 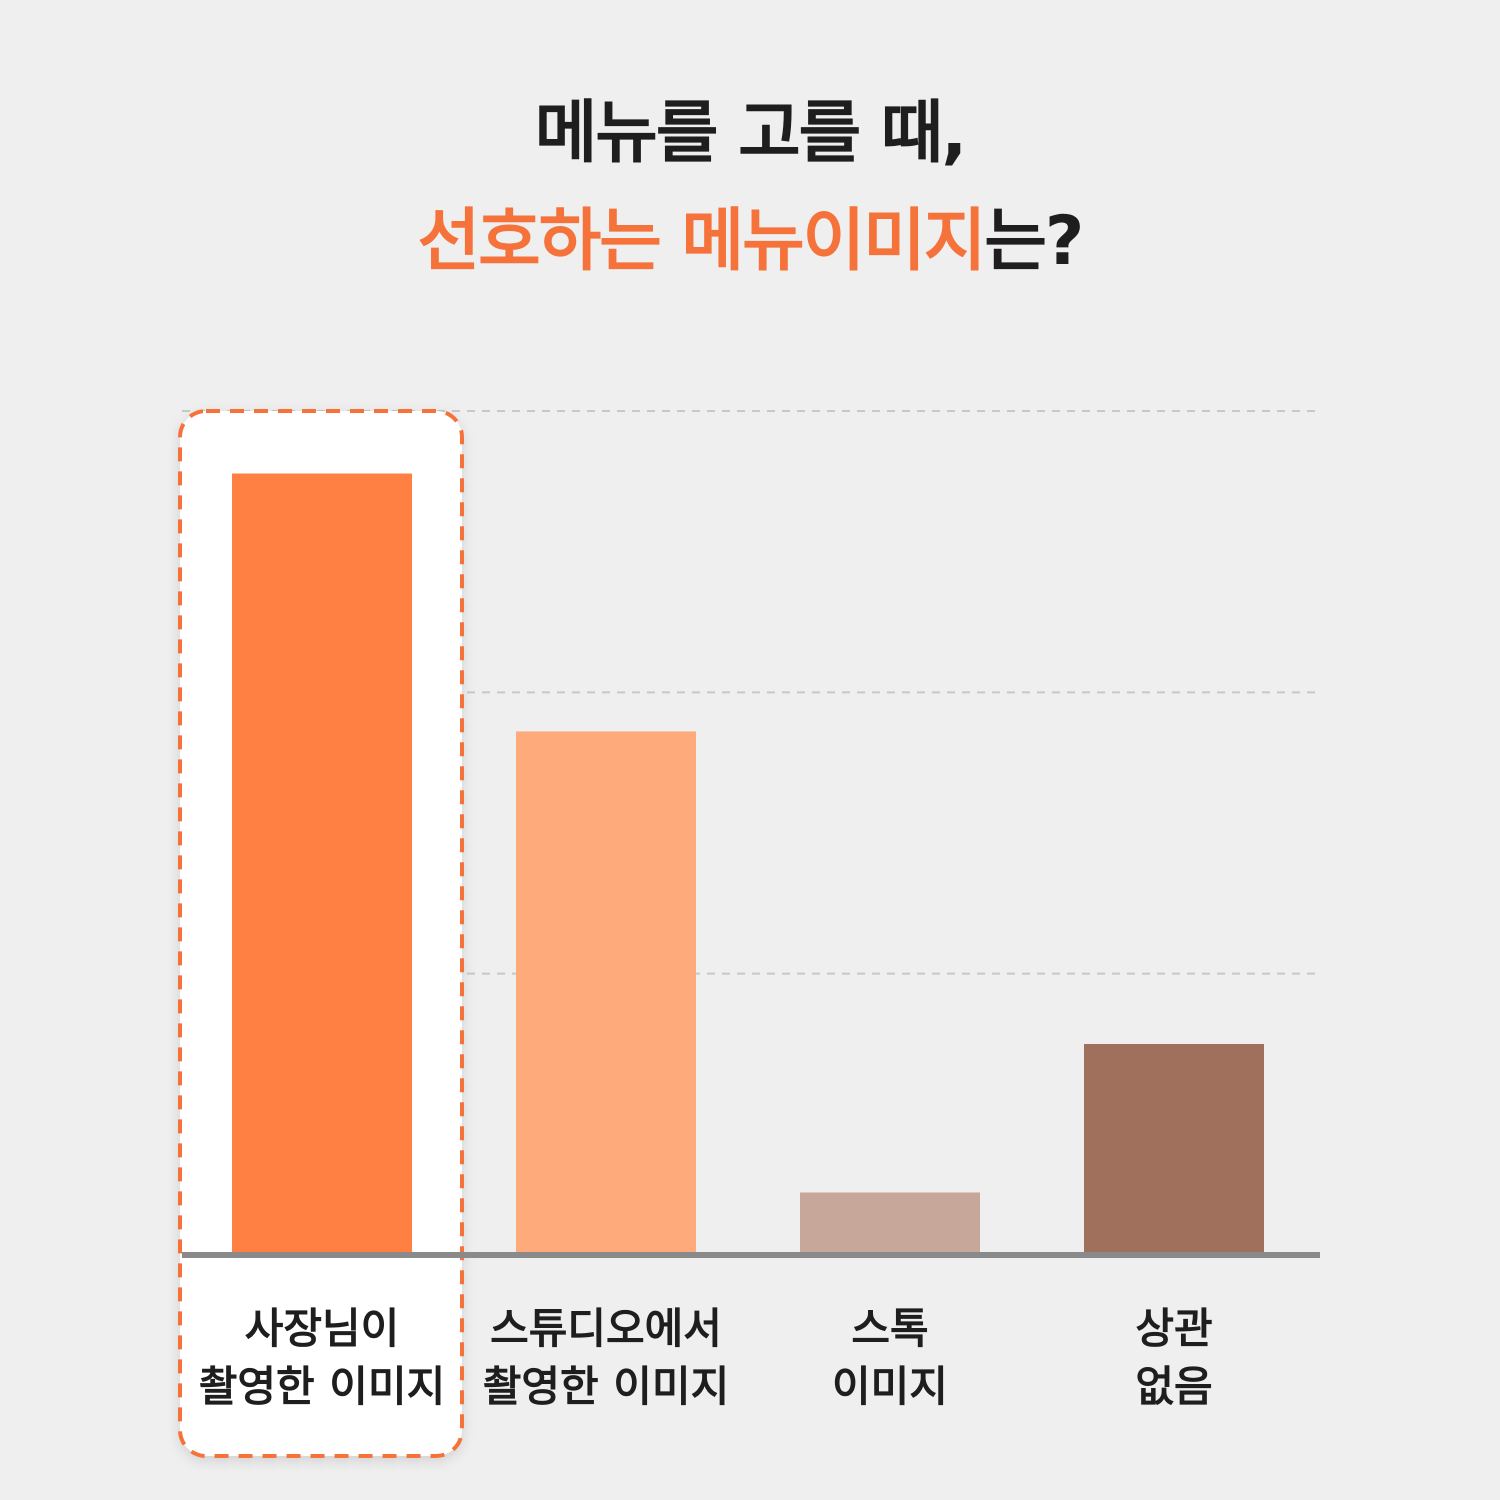 What do you see at coordinates (889, 1328) in the screenshot?
I see `x-tick-label-line: 스톡` at bounding box center [889, 1328].